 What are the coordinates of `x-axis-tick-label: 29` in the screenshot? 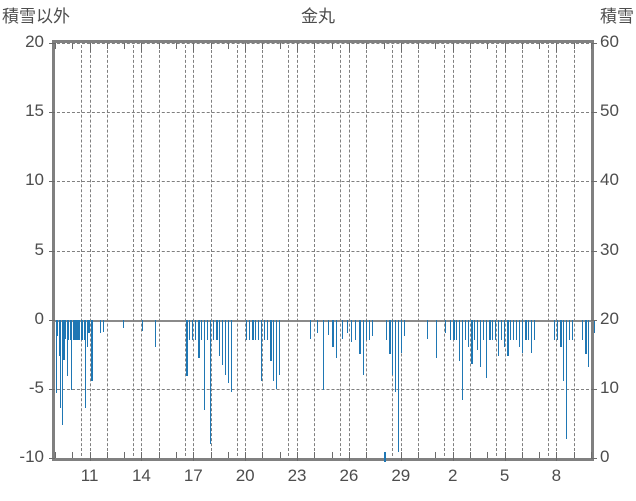 It's located at (401, 475).